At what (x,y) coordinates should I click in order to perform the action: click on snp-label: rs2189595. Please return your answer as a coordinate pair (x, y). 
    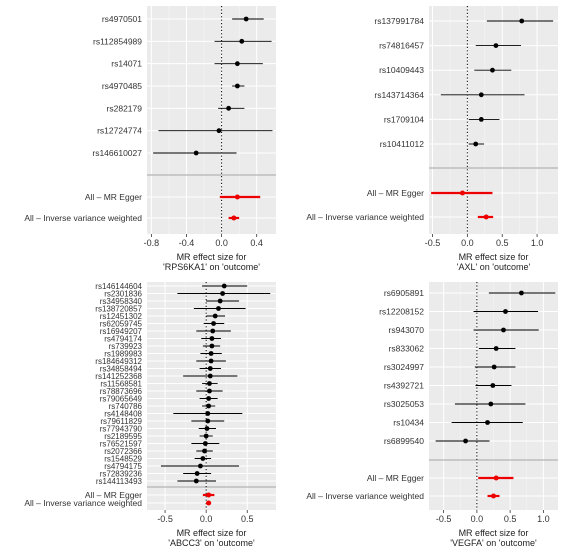
    Looking at the image, I should click on (123, 436).